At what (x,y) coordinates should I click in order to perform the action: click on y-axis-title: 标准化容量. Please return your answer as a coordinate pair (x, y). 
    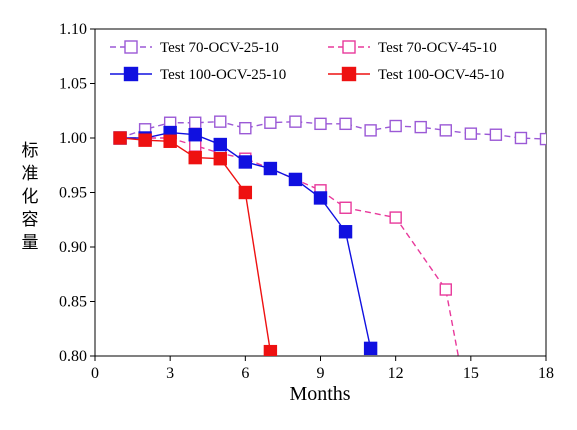
    Looking at the image, I should click on (30, 197).